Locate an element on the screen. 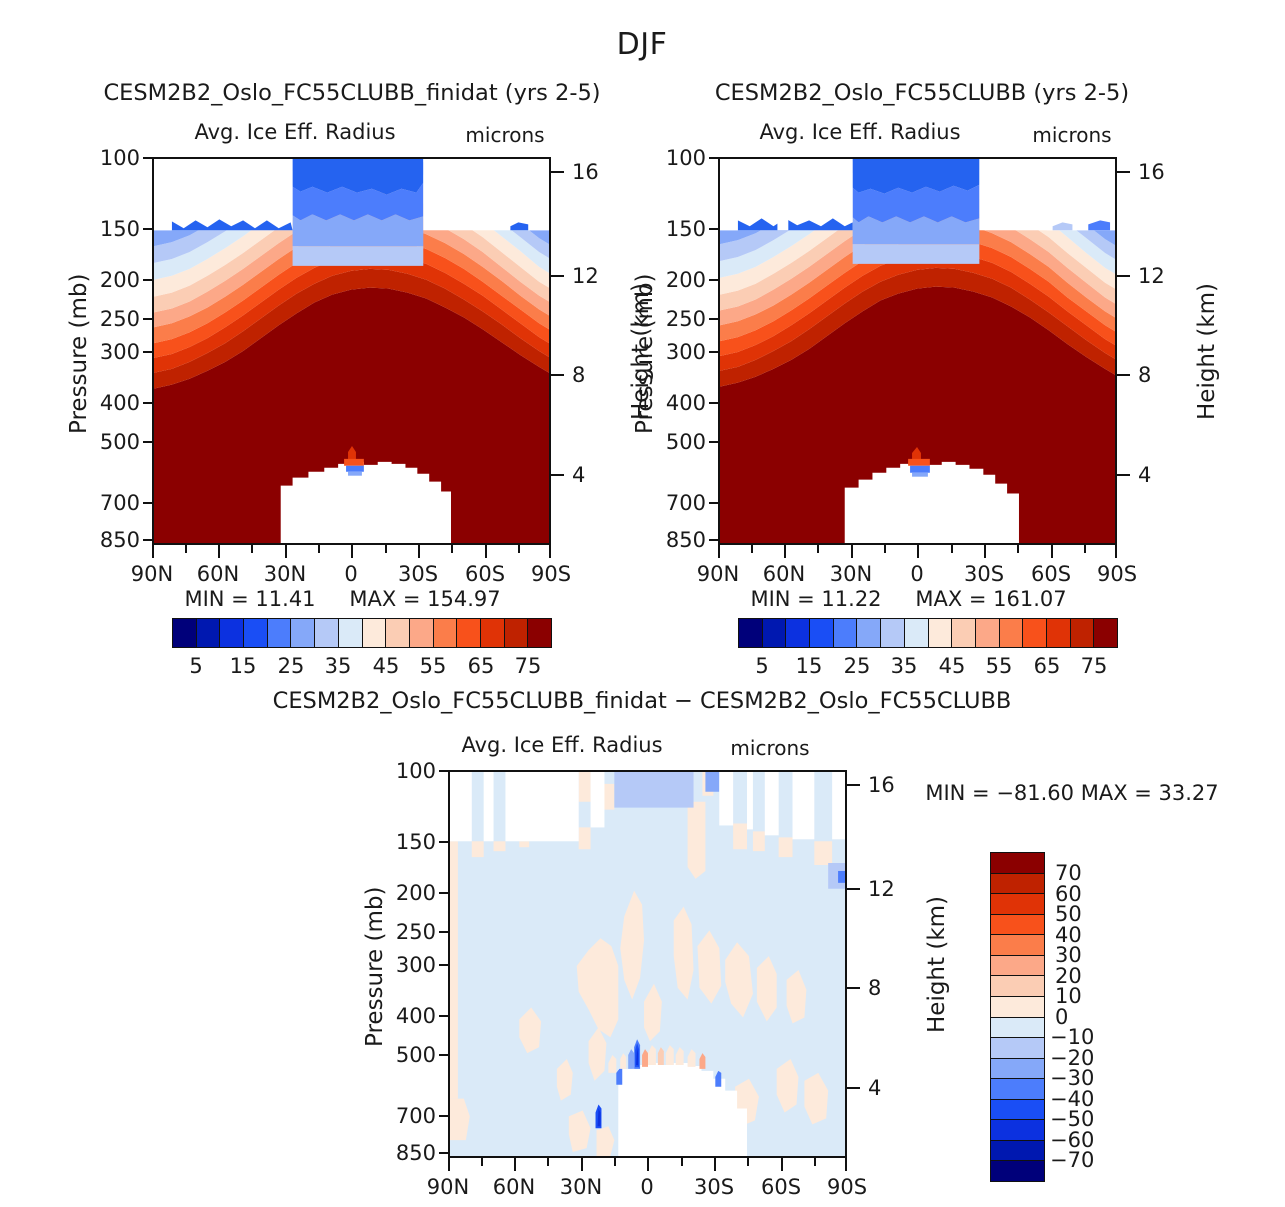 The height and width of the screenshot is (1207, 1285). panel-top-right-colorbar is located at coordinates (928, 633).